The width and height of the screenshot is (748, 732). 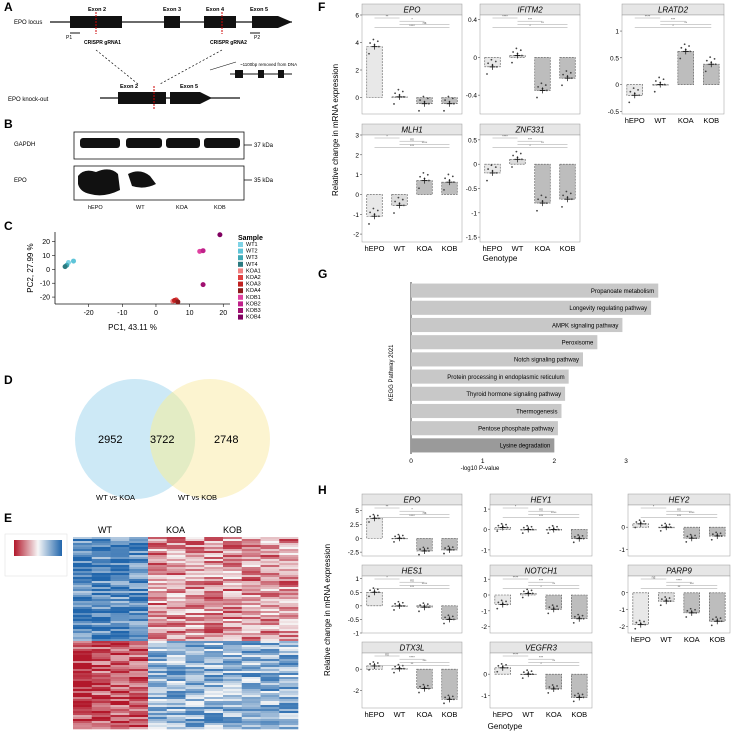 What do you see at coordinates (327, 610) in the screenshot?
I see `h-ylabel: Relative change in mRNA expression` at bounding box center [327, 610].